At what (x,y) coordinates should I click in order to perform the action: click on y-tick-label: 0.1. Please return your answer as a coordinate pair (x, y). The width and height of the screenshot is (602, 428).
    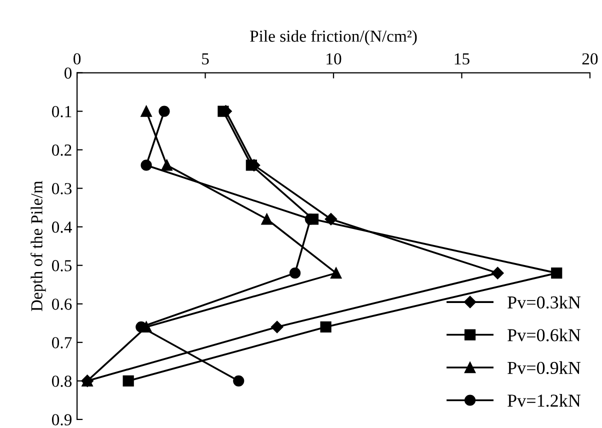
    Looking at the image, I should click on (62, 112).